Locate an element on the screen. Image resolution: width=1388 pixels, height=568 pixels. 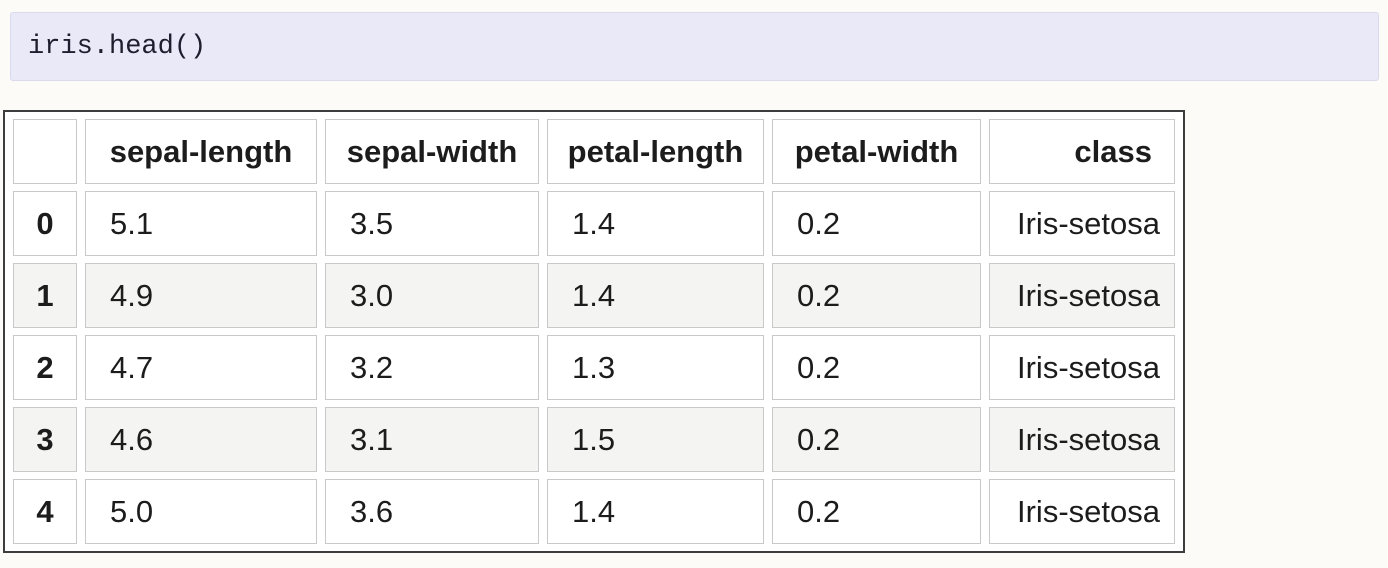
column-header-sepal-length: sepal-length is located at coordinates (201, 151).